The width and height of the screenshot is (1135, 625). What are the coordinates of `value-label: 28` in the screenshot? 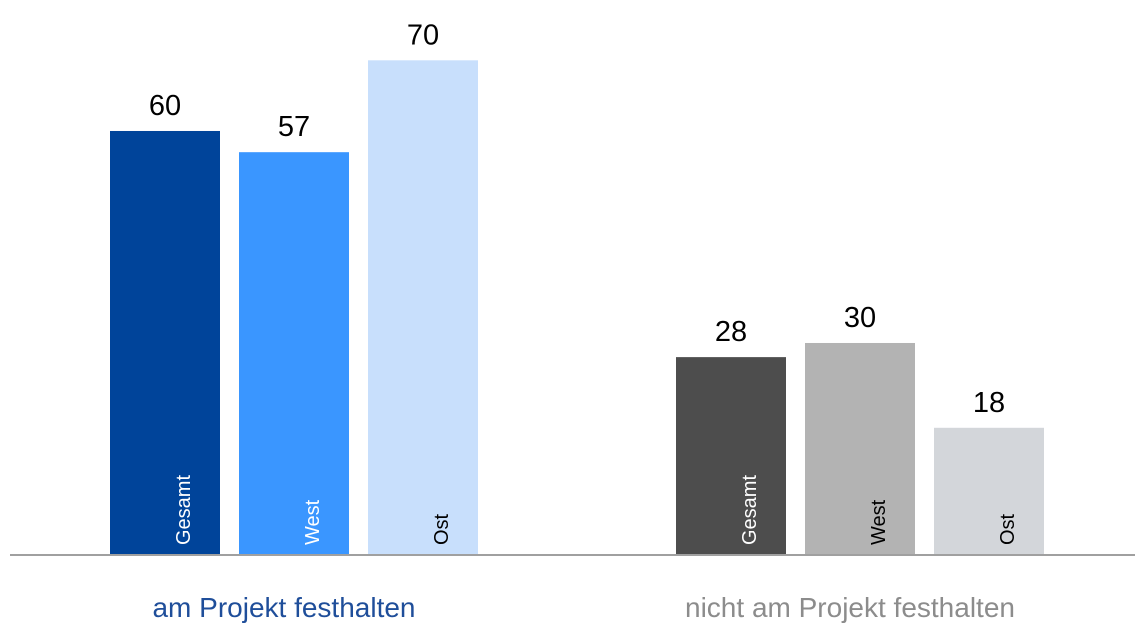 It's located at (731, 332).